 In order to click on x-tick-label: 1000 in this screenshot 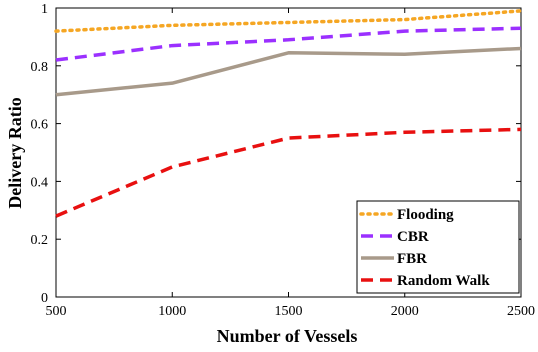, I will do `click(172, 311)`.